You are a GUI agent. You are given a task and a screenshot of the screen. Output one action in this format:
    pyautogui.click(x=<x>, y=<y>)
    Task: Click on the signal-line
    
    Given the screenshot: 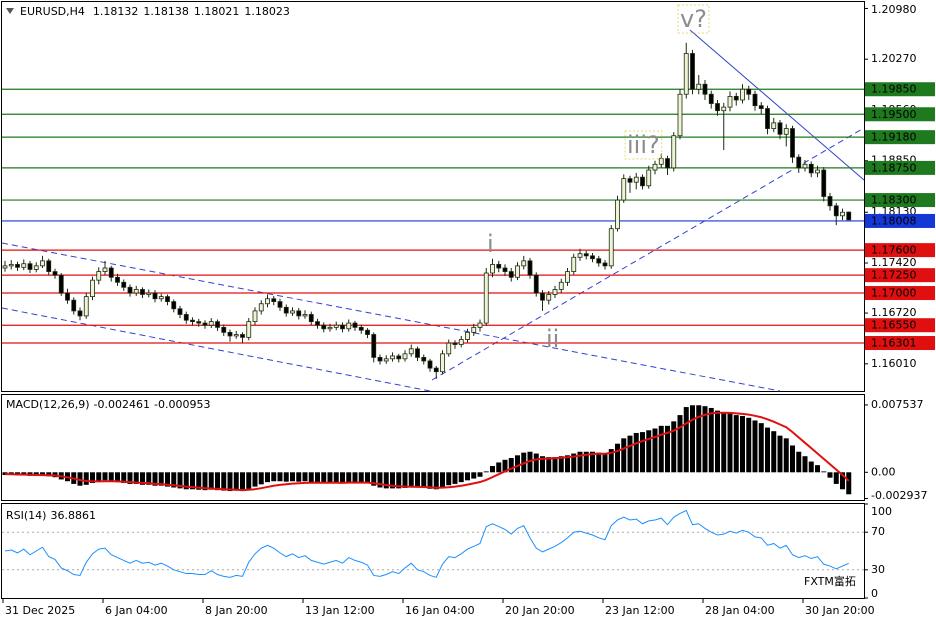 What is the action you would take?
    pyautogui.click(x=427, y=451)
    